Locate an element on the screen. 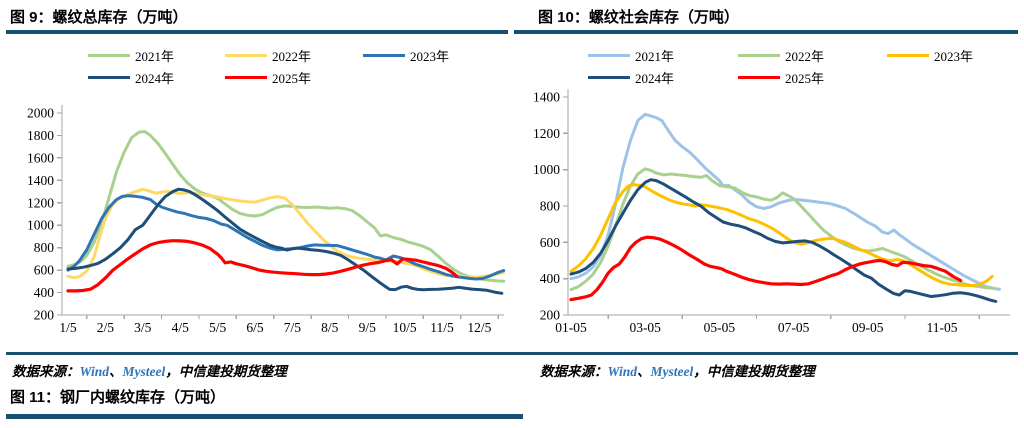  x-axis-label: 05-05 is located at coordinates (720, 327).